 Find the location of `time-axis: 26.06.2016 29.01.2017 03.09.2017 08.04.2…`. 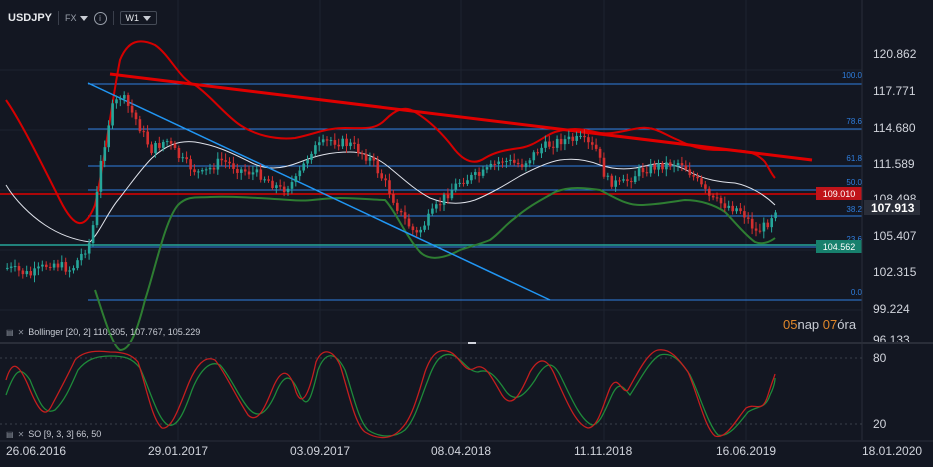

time-axis: 26.06.2016 29.01.2017 03.09.2017 08.04.2… is located at coordinates (464, 451).